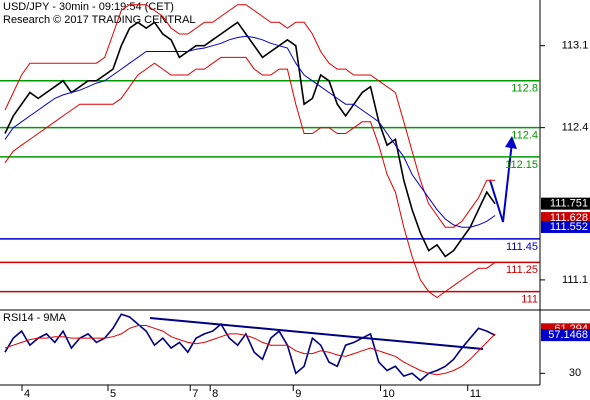 This screenshot has height=400, width=590. What do you see at coordinates (529, 300) in the screenshot?
I see `level-label: 111` at bounding box center [529, 300].